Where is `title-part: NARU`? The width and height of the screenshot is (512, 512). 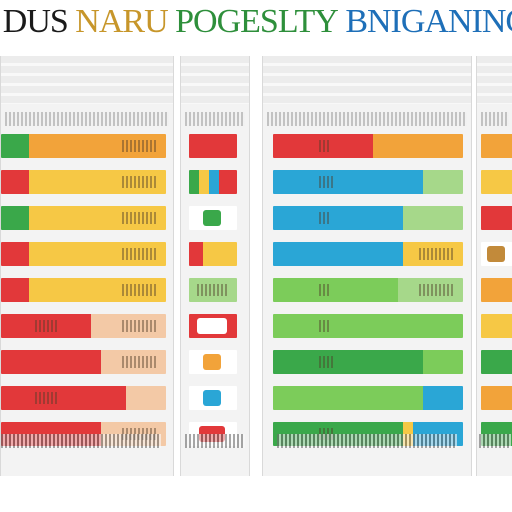 title-part: NARU is located at coordinates (121, 21).